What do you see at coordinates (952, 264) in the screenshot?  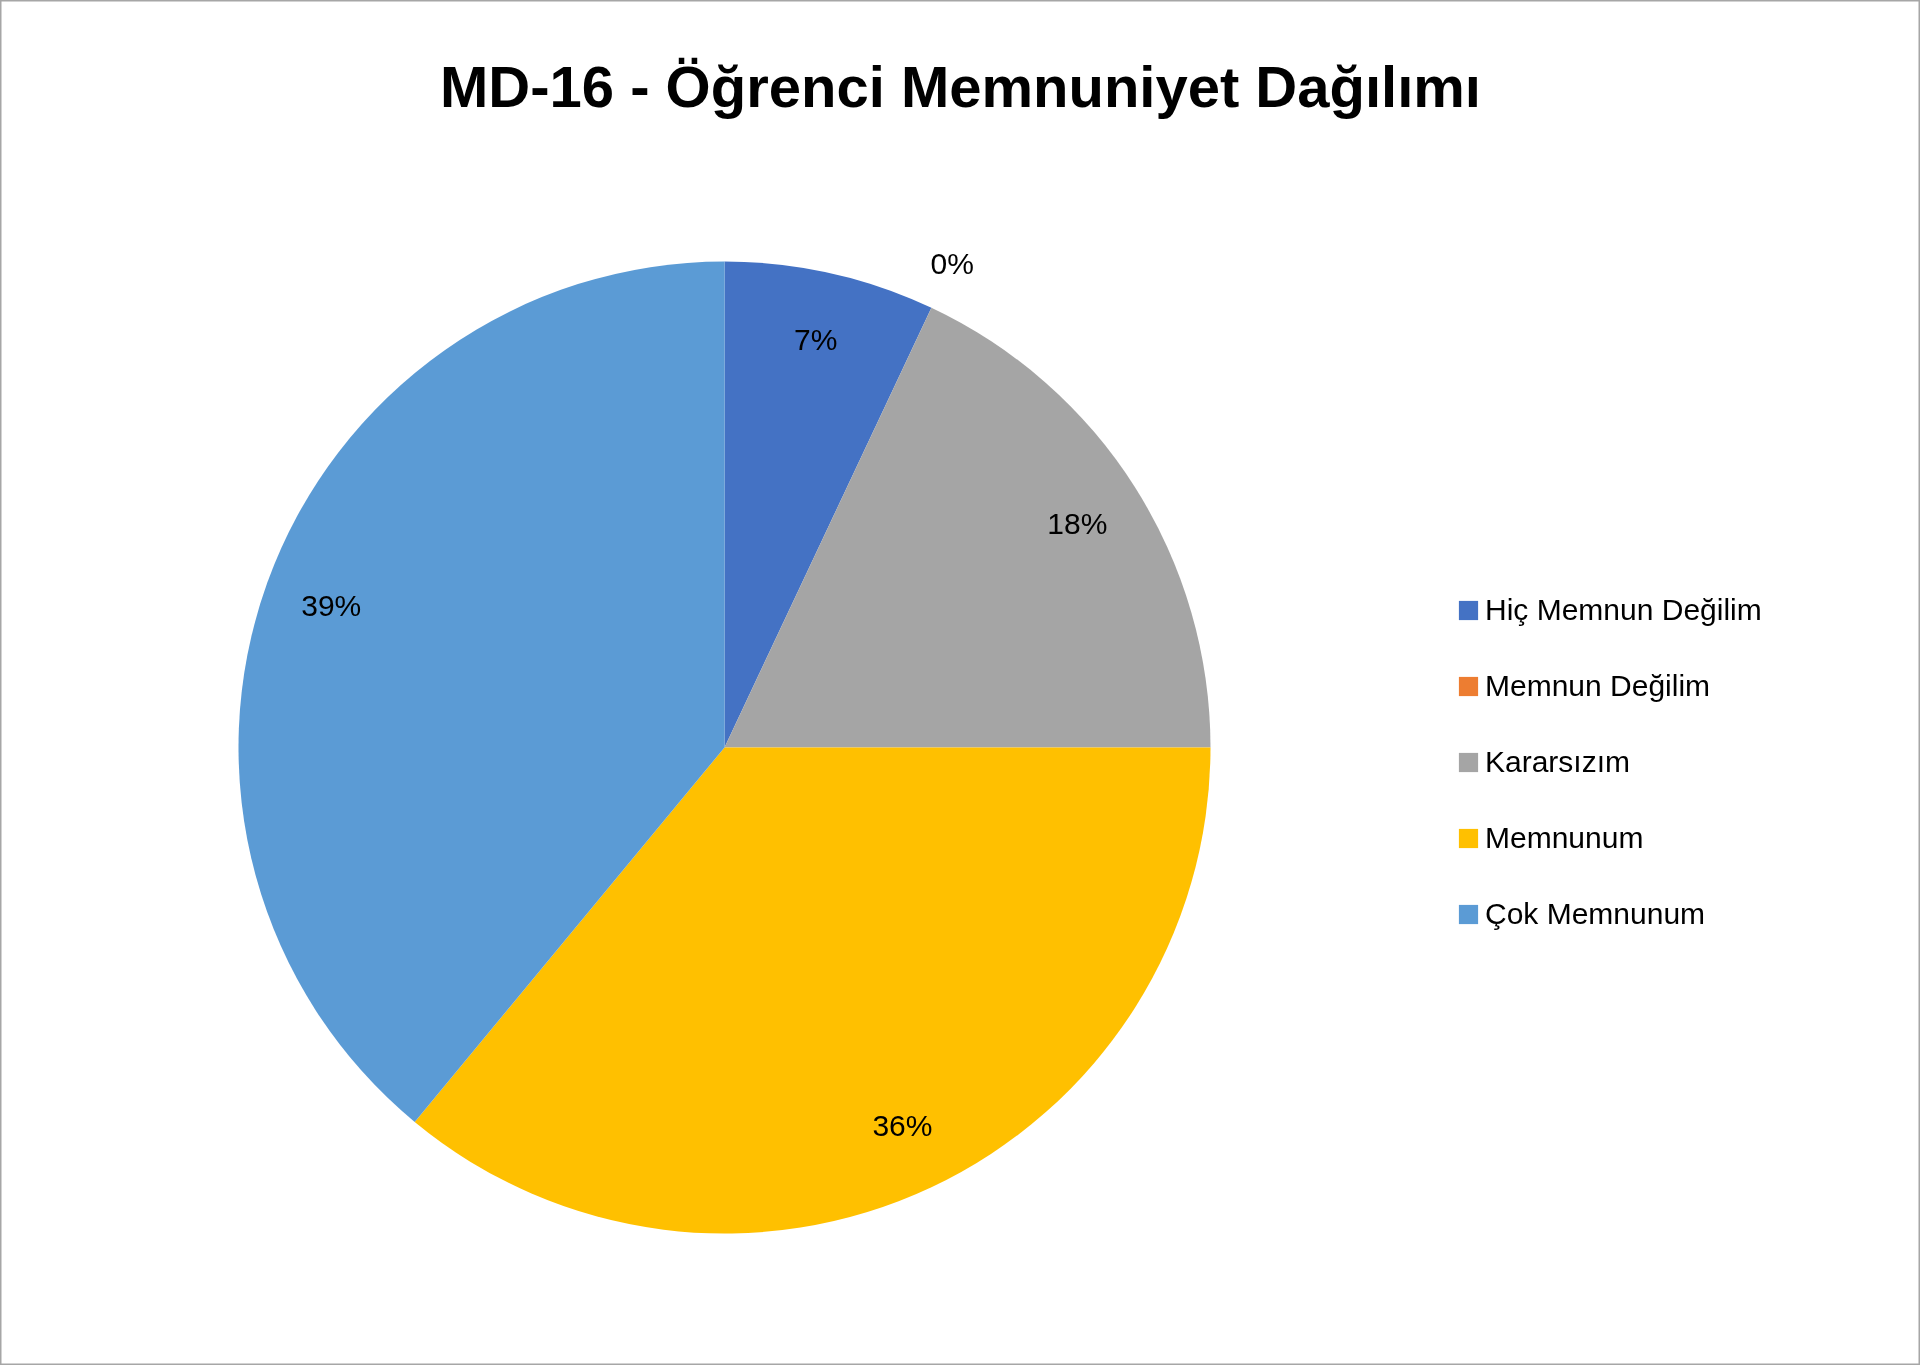 I see `text: 0%` at bounding box center [952, 264].